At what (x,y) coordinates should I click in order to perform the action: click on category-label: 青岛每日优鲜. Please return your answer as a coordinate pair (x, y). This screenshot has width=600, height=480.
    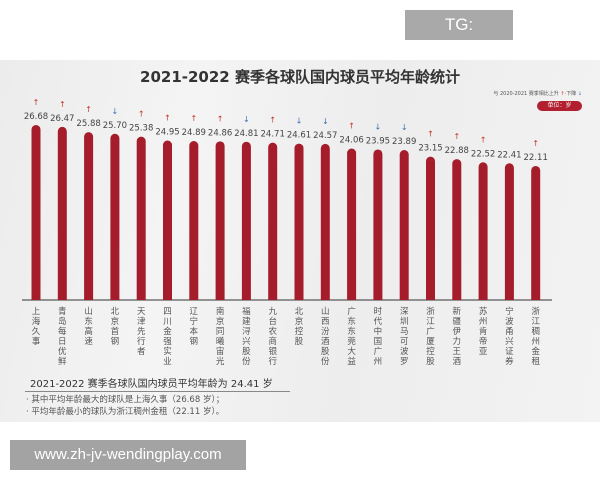
    Looking at the image, I should click on (62, 336).